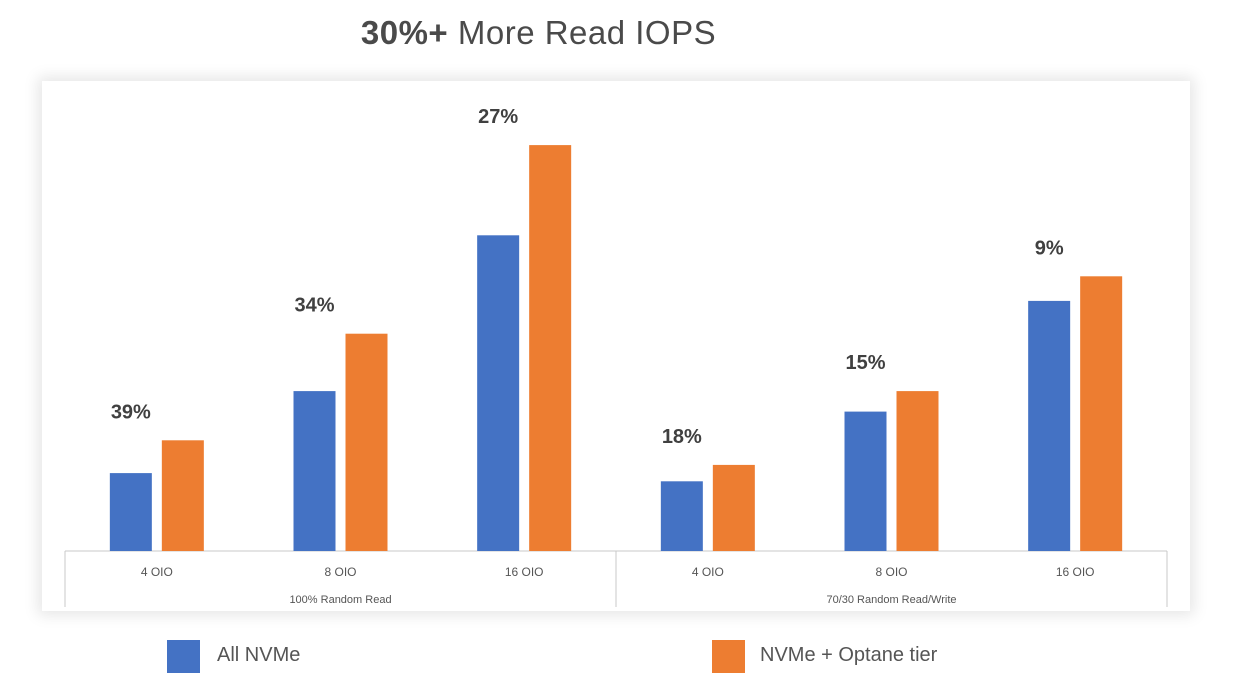 Image resolution: width=1233 pixels, height=685 pixels. What do you see at coordinates (314, 306) in the screenshot?
I see `data-label-2: 34%` at bounding box center [314, 306].